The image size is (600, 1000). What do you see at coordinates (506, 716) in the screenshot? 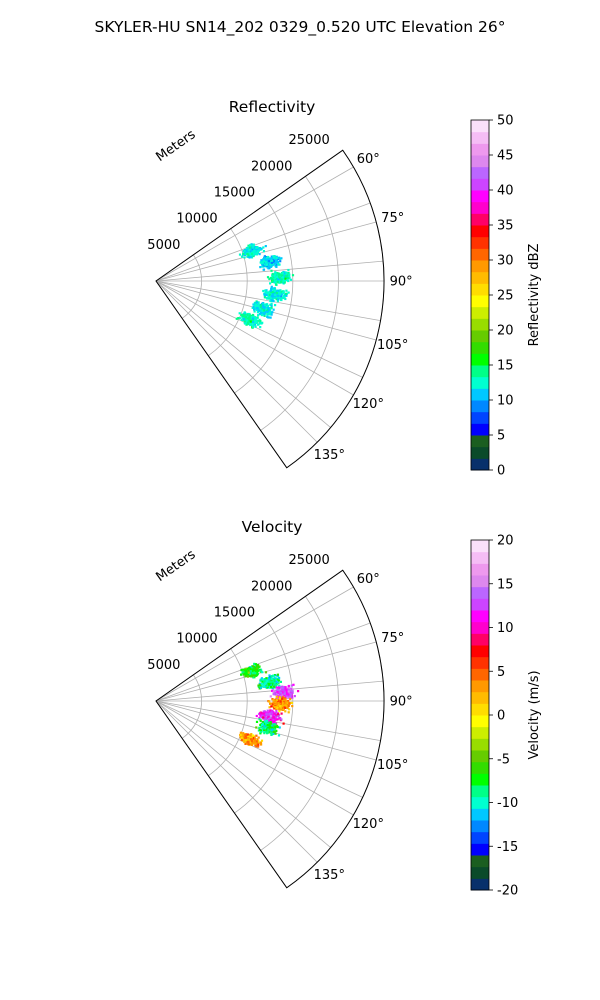
I see `colorbar: -20 -15 -10 -5 0 5 10 15 20 Velocity (m/s)` at bounding box center [506, 716].